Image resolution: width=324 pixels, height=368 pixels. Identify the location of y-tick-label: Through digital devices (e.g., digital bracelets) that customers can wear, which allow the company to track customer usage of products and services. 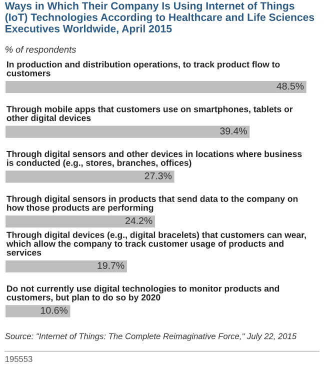
(156, 244).